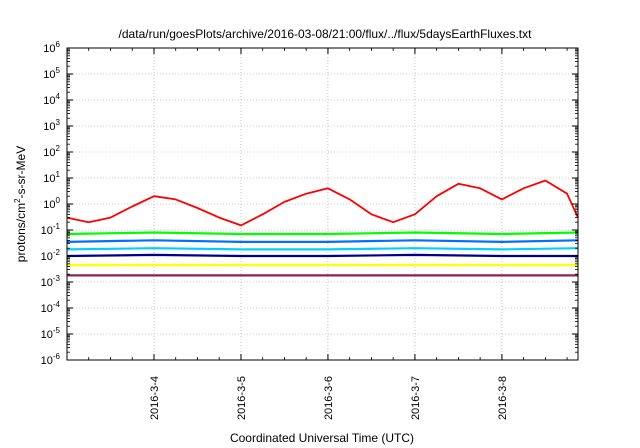 The image size is (640, 448). I want to click on x-tick-label: 2016-3-7, so click(416, 398).